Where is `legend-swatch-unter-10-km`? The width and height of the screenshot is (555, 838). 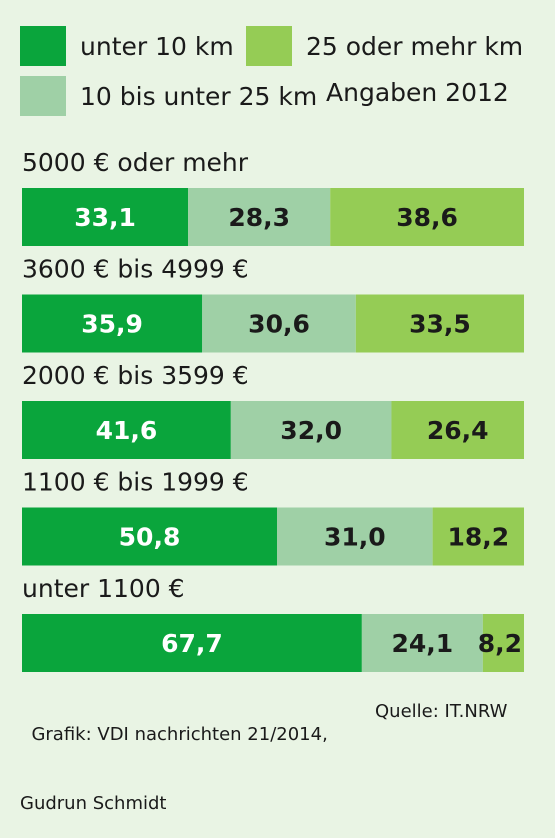
legend-swatch-unter-10-km is located at coordinates (43, 46).